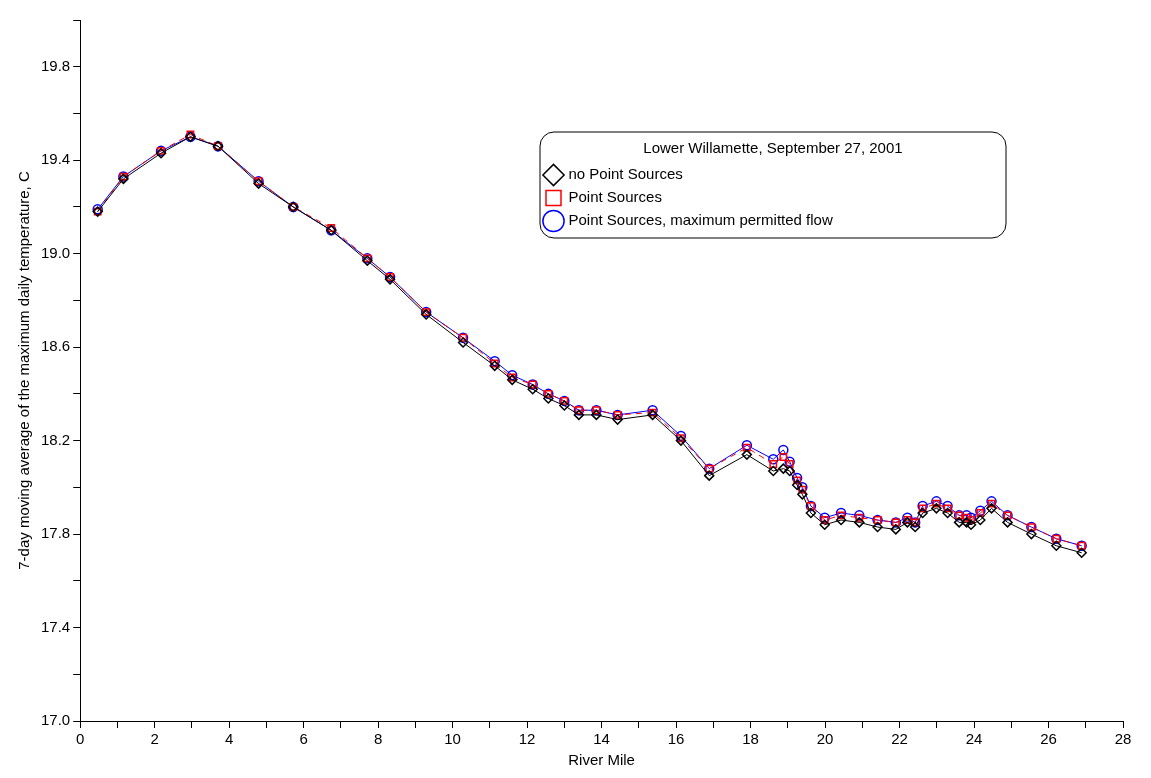  What do you see at coordinates (55, 346) in the screenshot?
I see `y-tick-label: 18.6` at bounding box center [55, 346].